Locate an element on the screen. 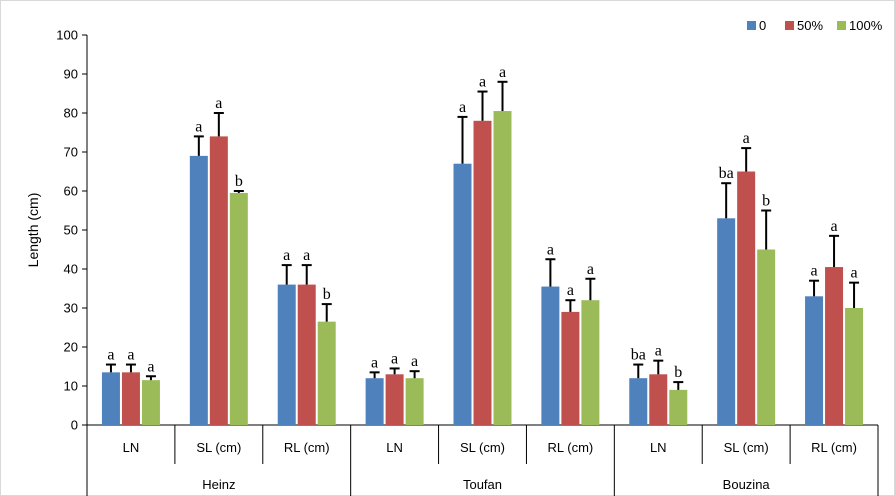 The image size is (895, 496). x-group-label: Heinz is located at coordinates (218, 484).